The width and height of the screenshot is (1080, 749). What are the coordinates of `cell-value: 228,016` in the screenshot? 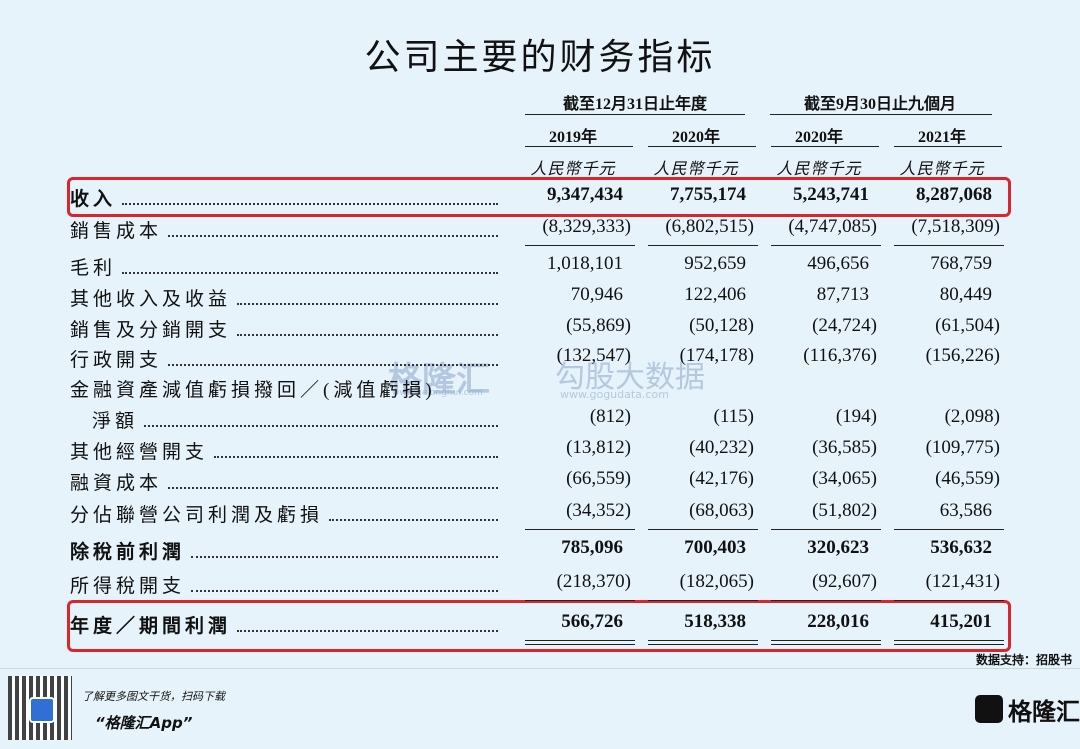 It's located at (838, 621).